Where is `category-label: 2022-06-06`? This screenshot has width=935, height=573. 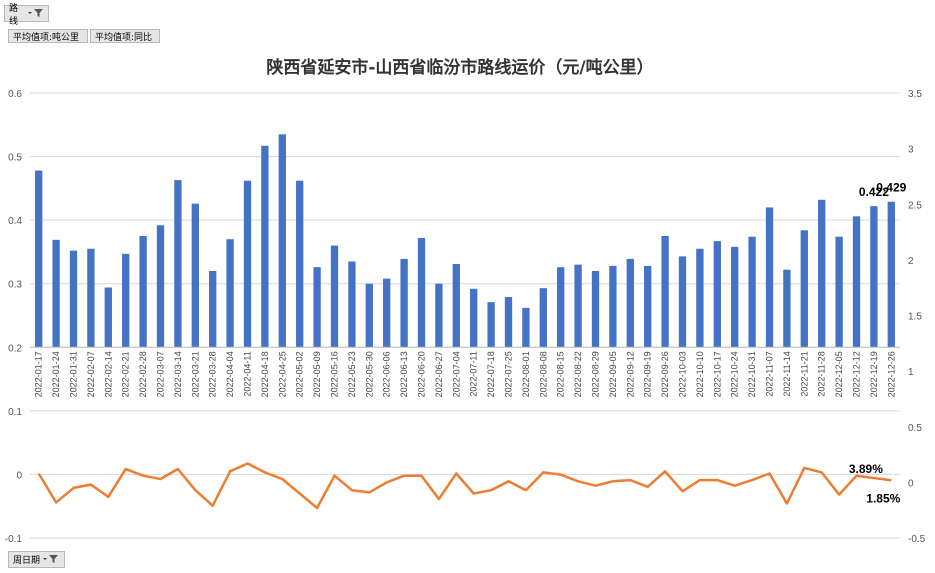
category-label: 2022-06-06 is located at coordinates (387, 374).